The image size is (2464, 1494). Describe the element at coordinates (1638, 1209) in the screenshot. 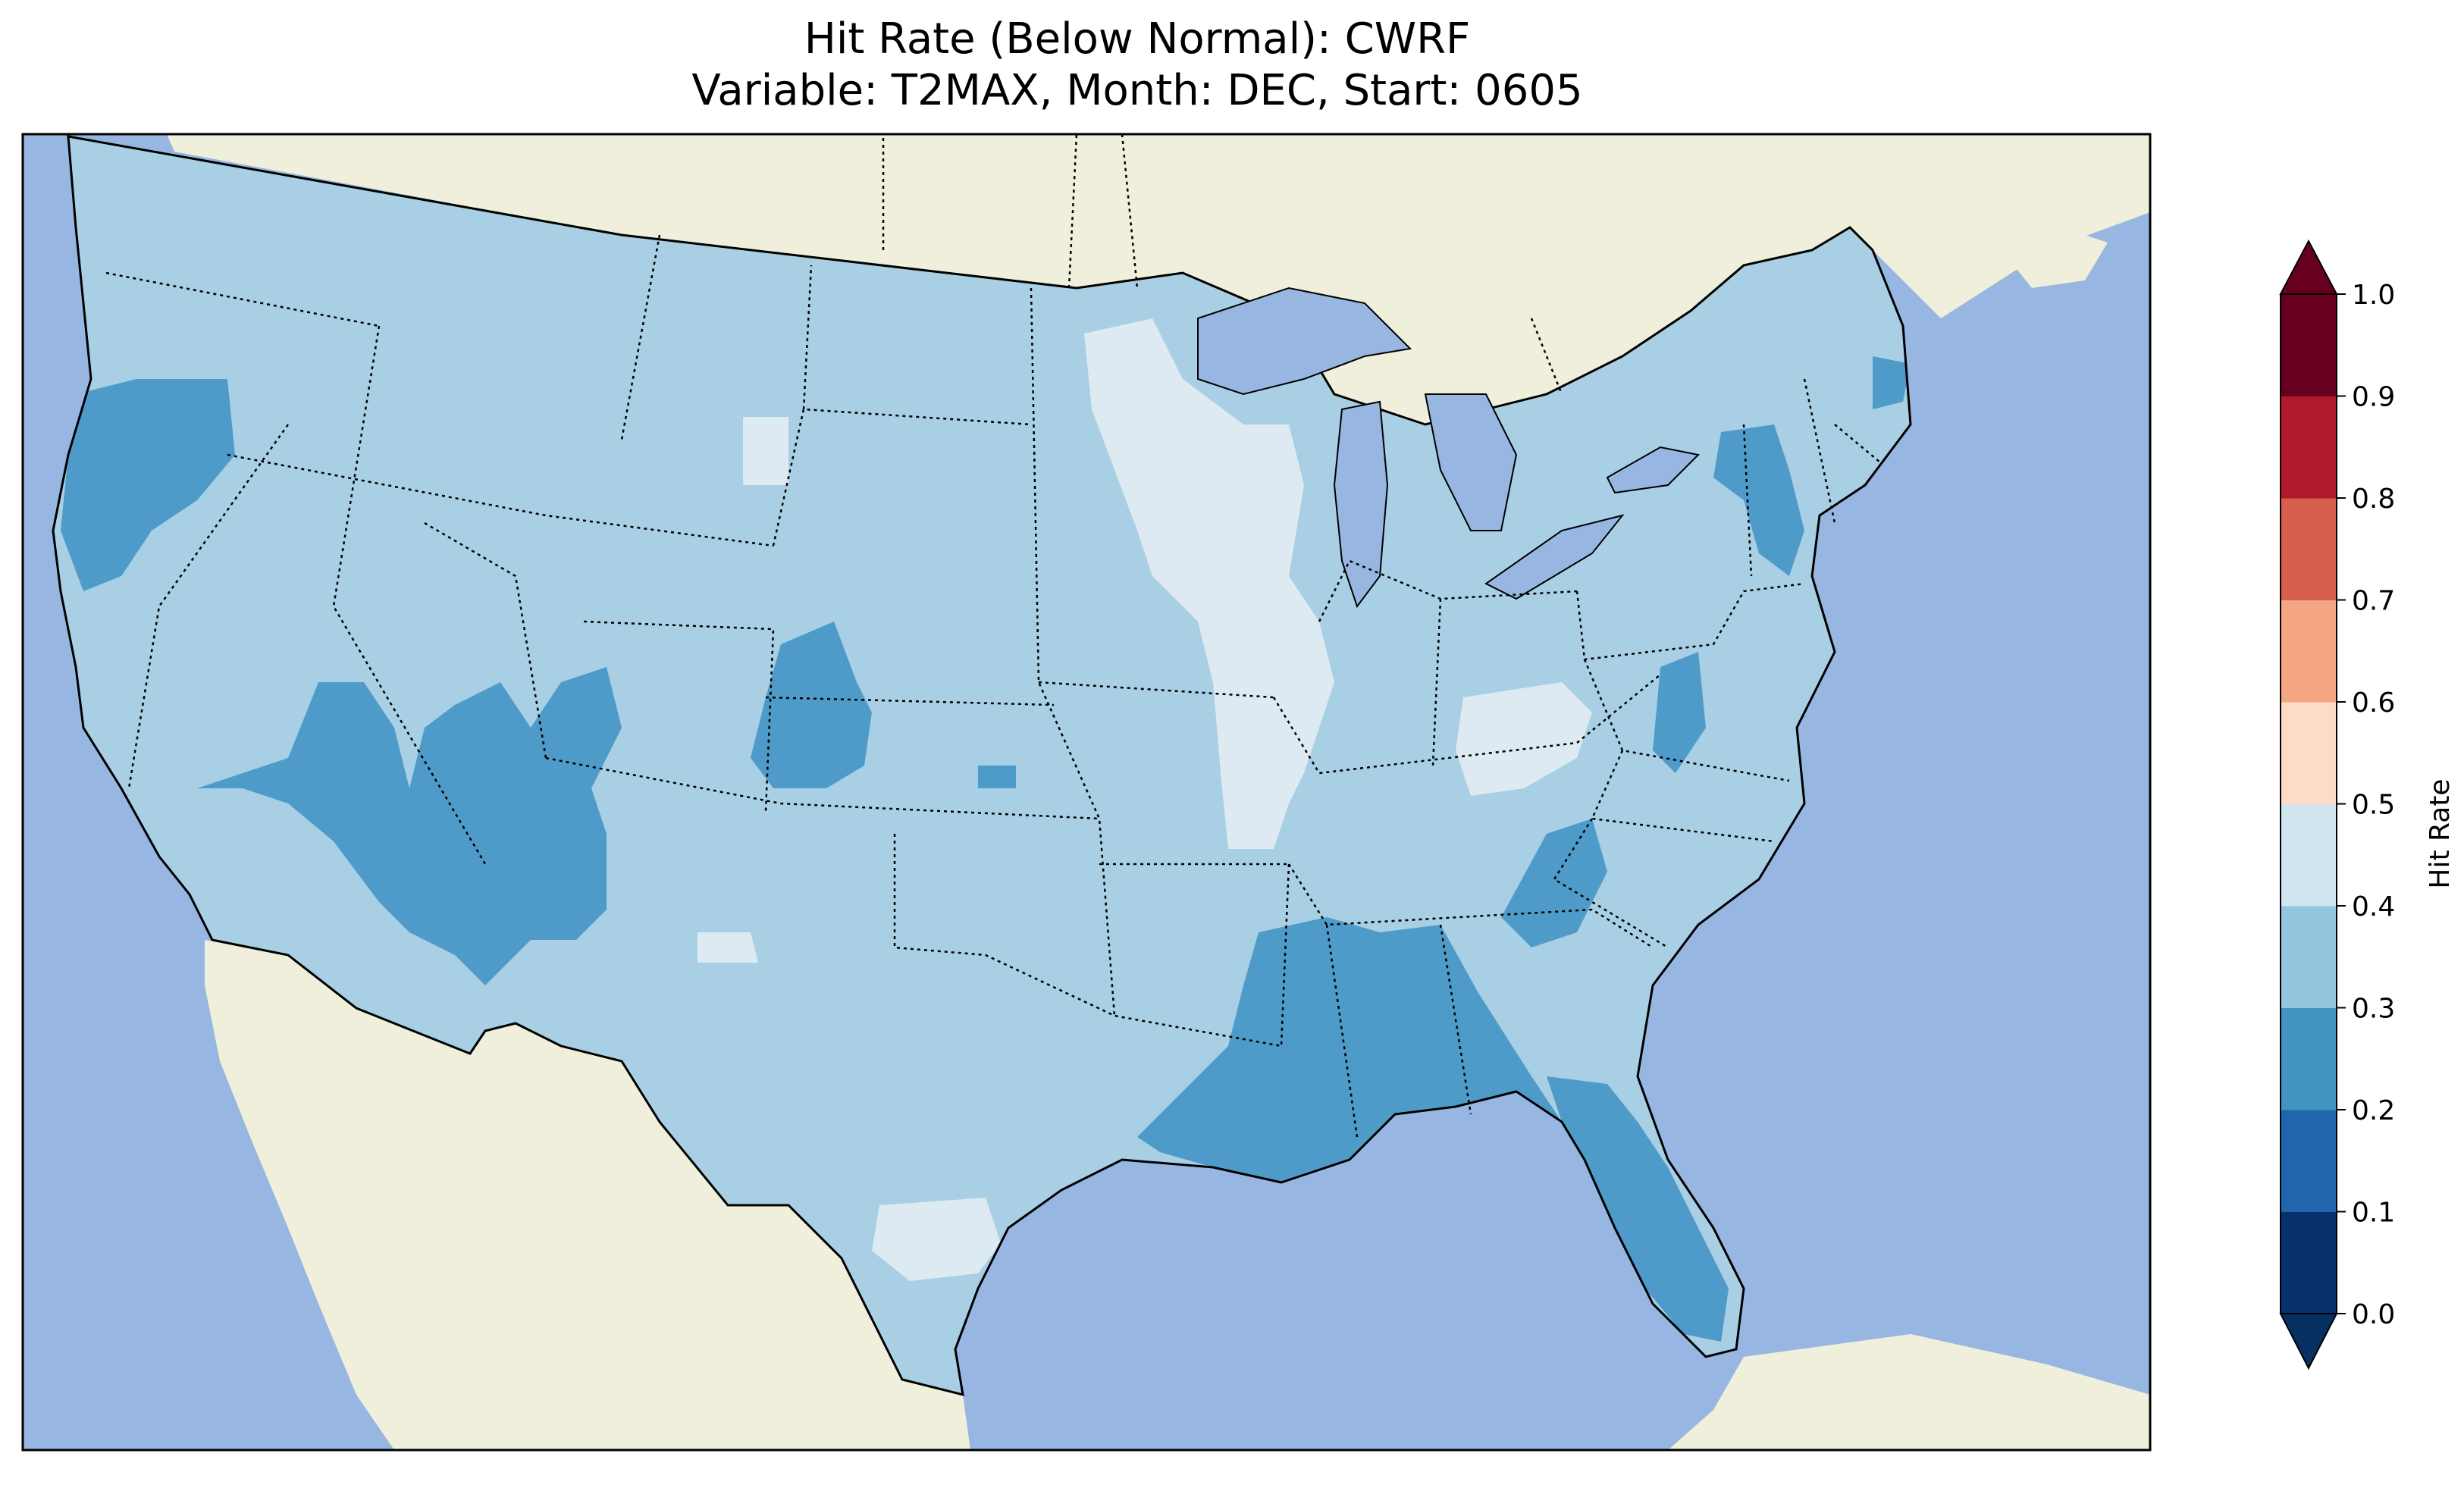

I see `region-florida` at that location.